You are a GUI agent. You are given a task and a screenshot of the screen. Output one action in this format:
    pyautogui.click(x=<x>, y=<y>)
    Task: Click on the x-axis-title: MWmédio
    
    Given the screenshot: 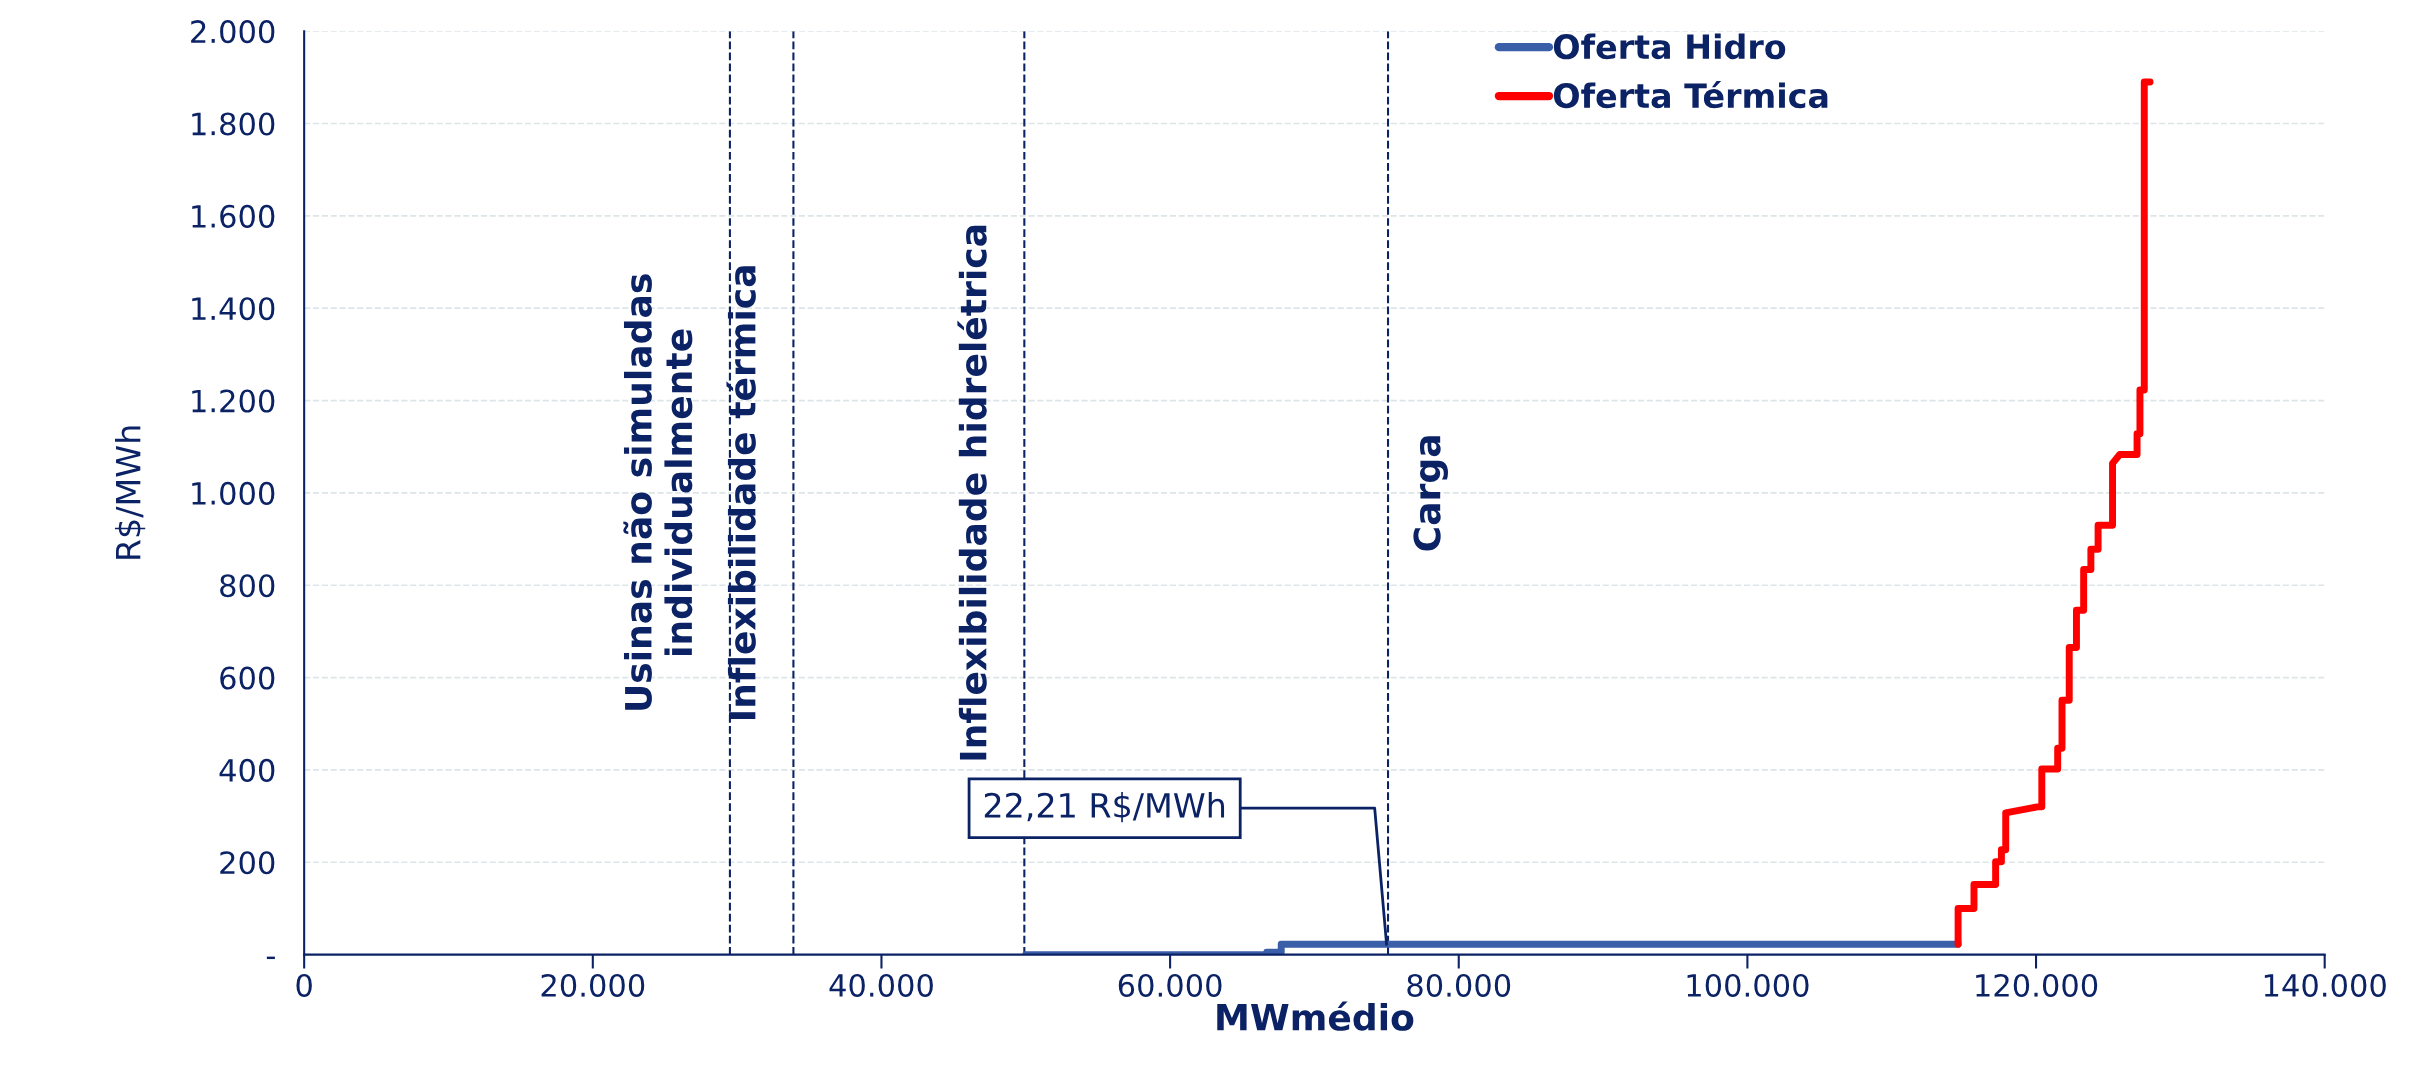 What is the action you would take?
    pyautogui.click(x=1315, y=1016)
    